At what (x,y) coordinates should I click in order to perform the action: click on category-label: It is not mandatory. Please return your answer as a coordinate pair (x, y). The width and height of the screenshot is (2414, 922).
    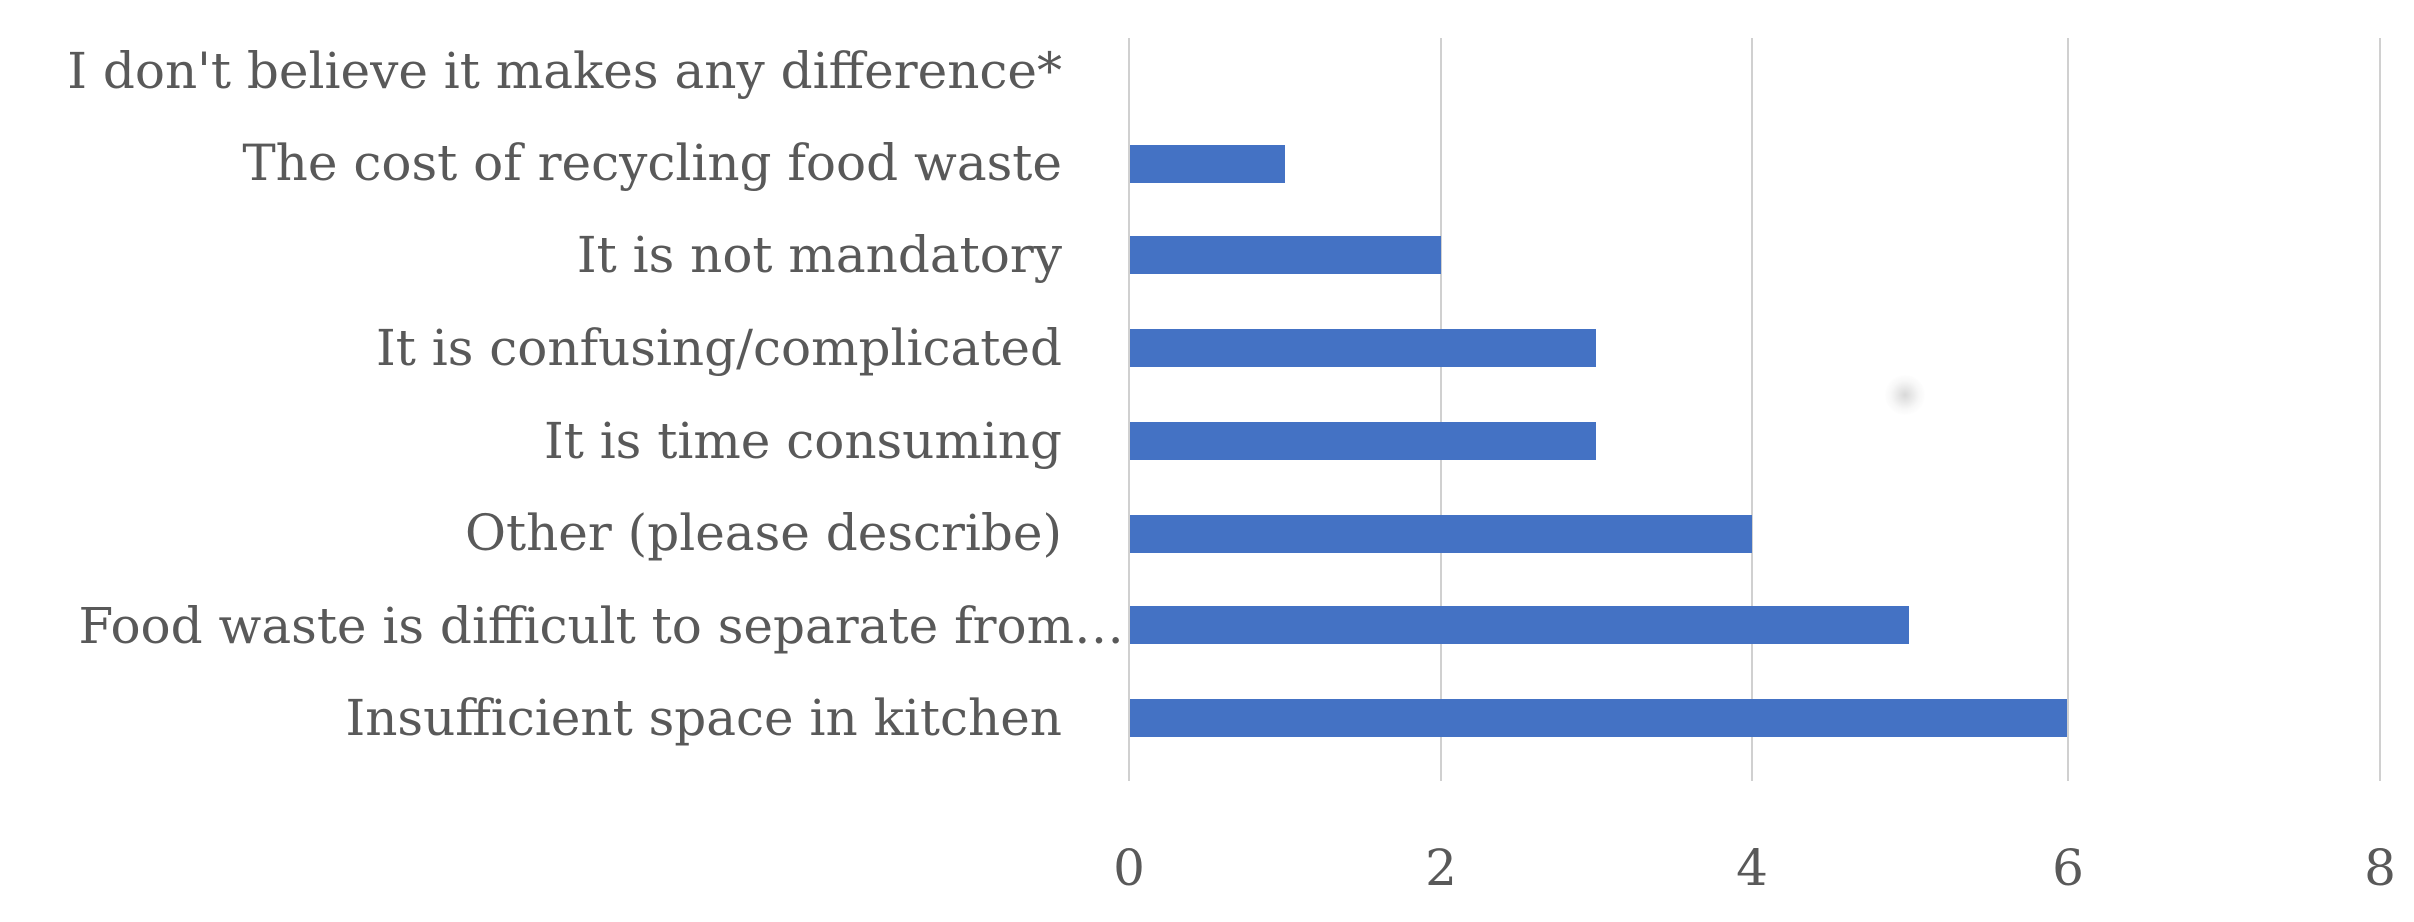
    Looking at the image, I should click on (819, 255).